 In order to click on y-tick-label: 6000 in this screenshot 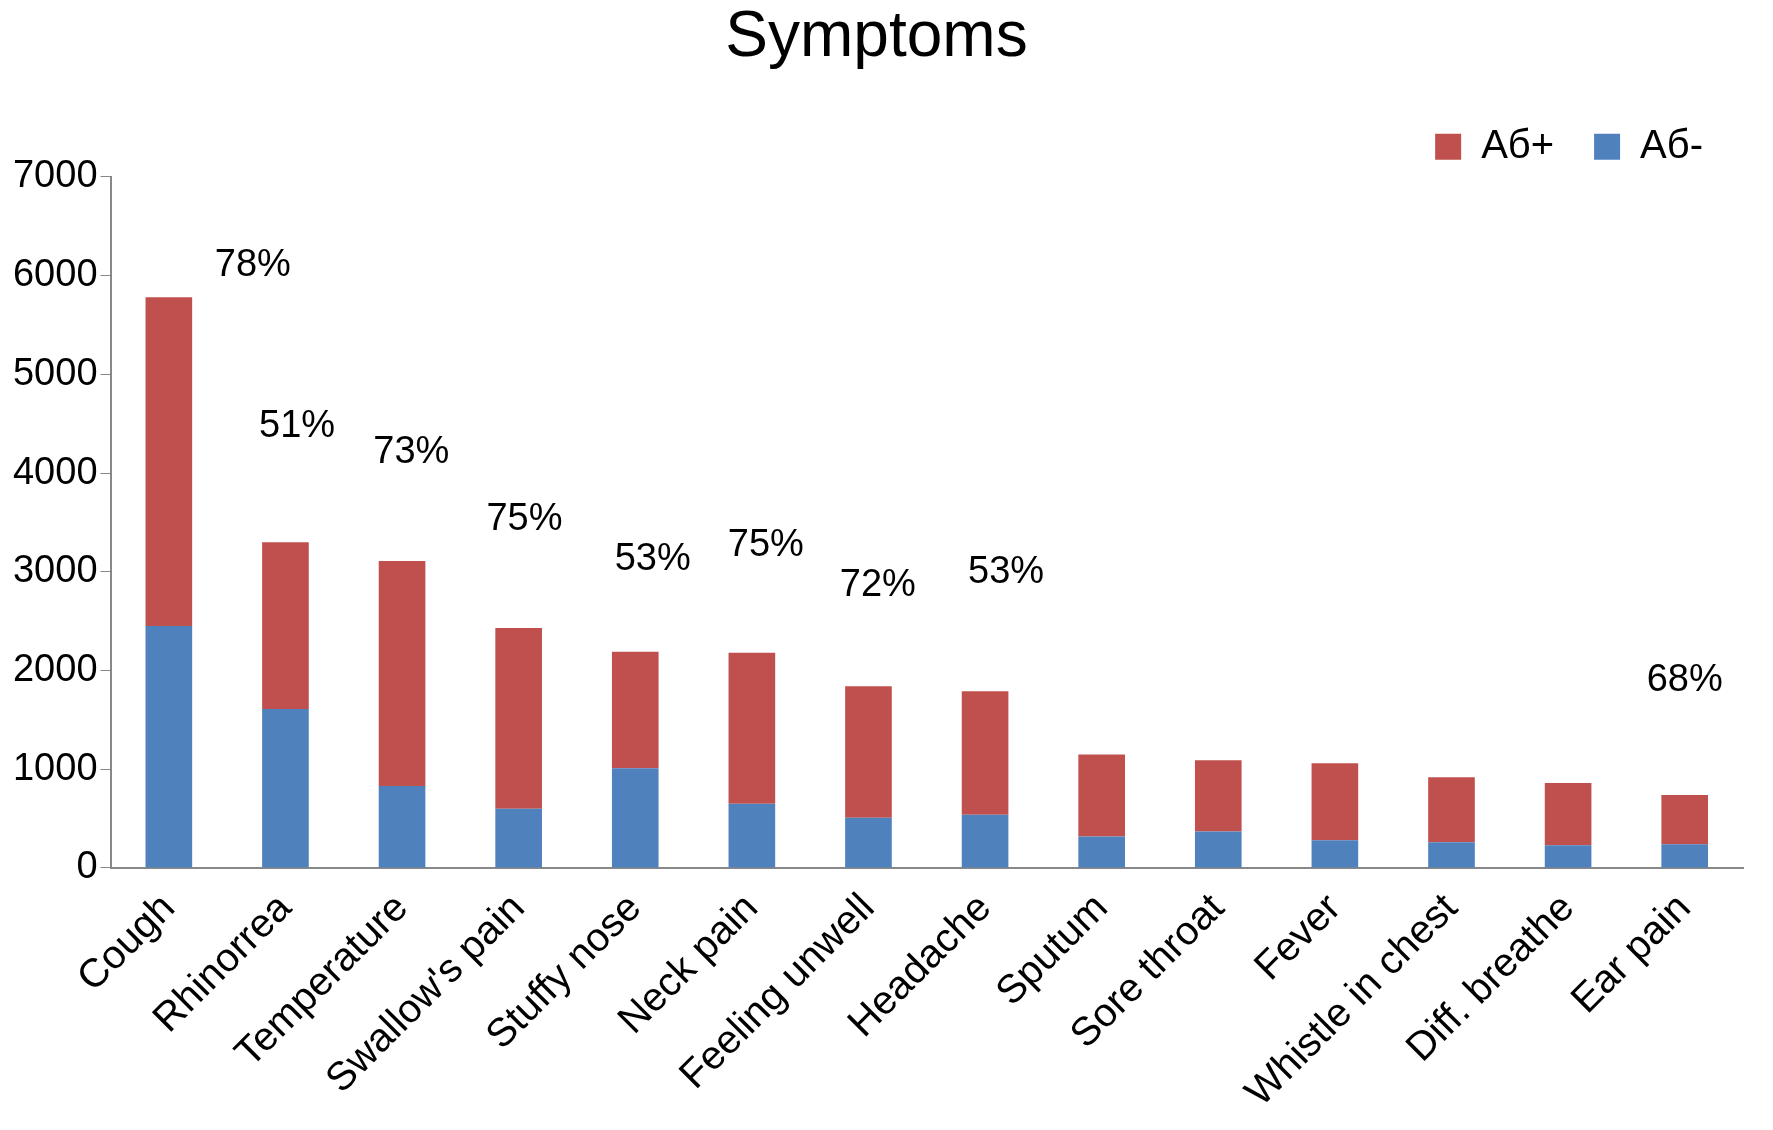, I will do `click(55, 273)`.